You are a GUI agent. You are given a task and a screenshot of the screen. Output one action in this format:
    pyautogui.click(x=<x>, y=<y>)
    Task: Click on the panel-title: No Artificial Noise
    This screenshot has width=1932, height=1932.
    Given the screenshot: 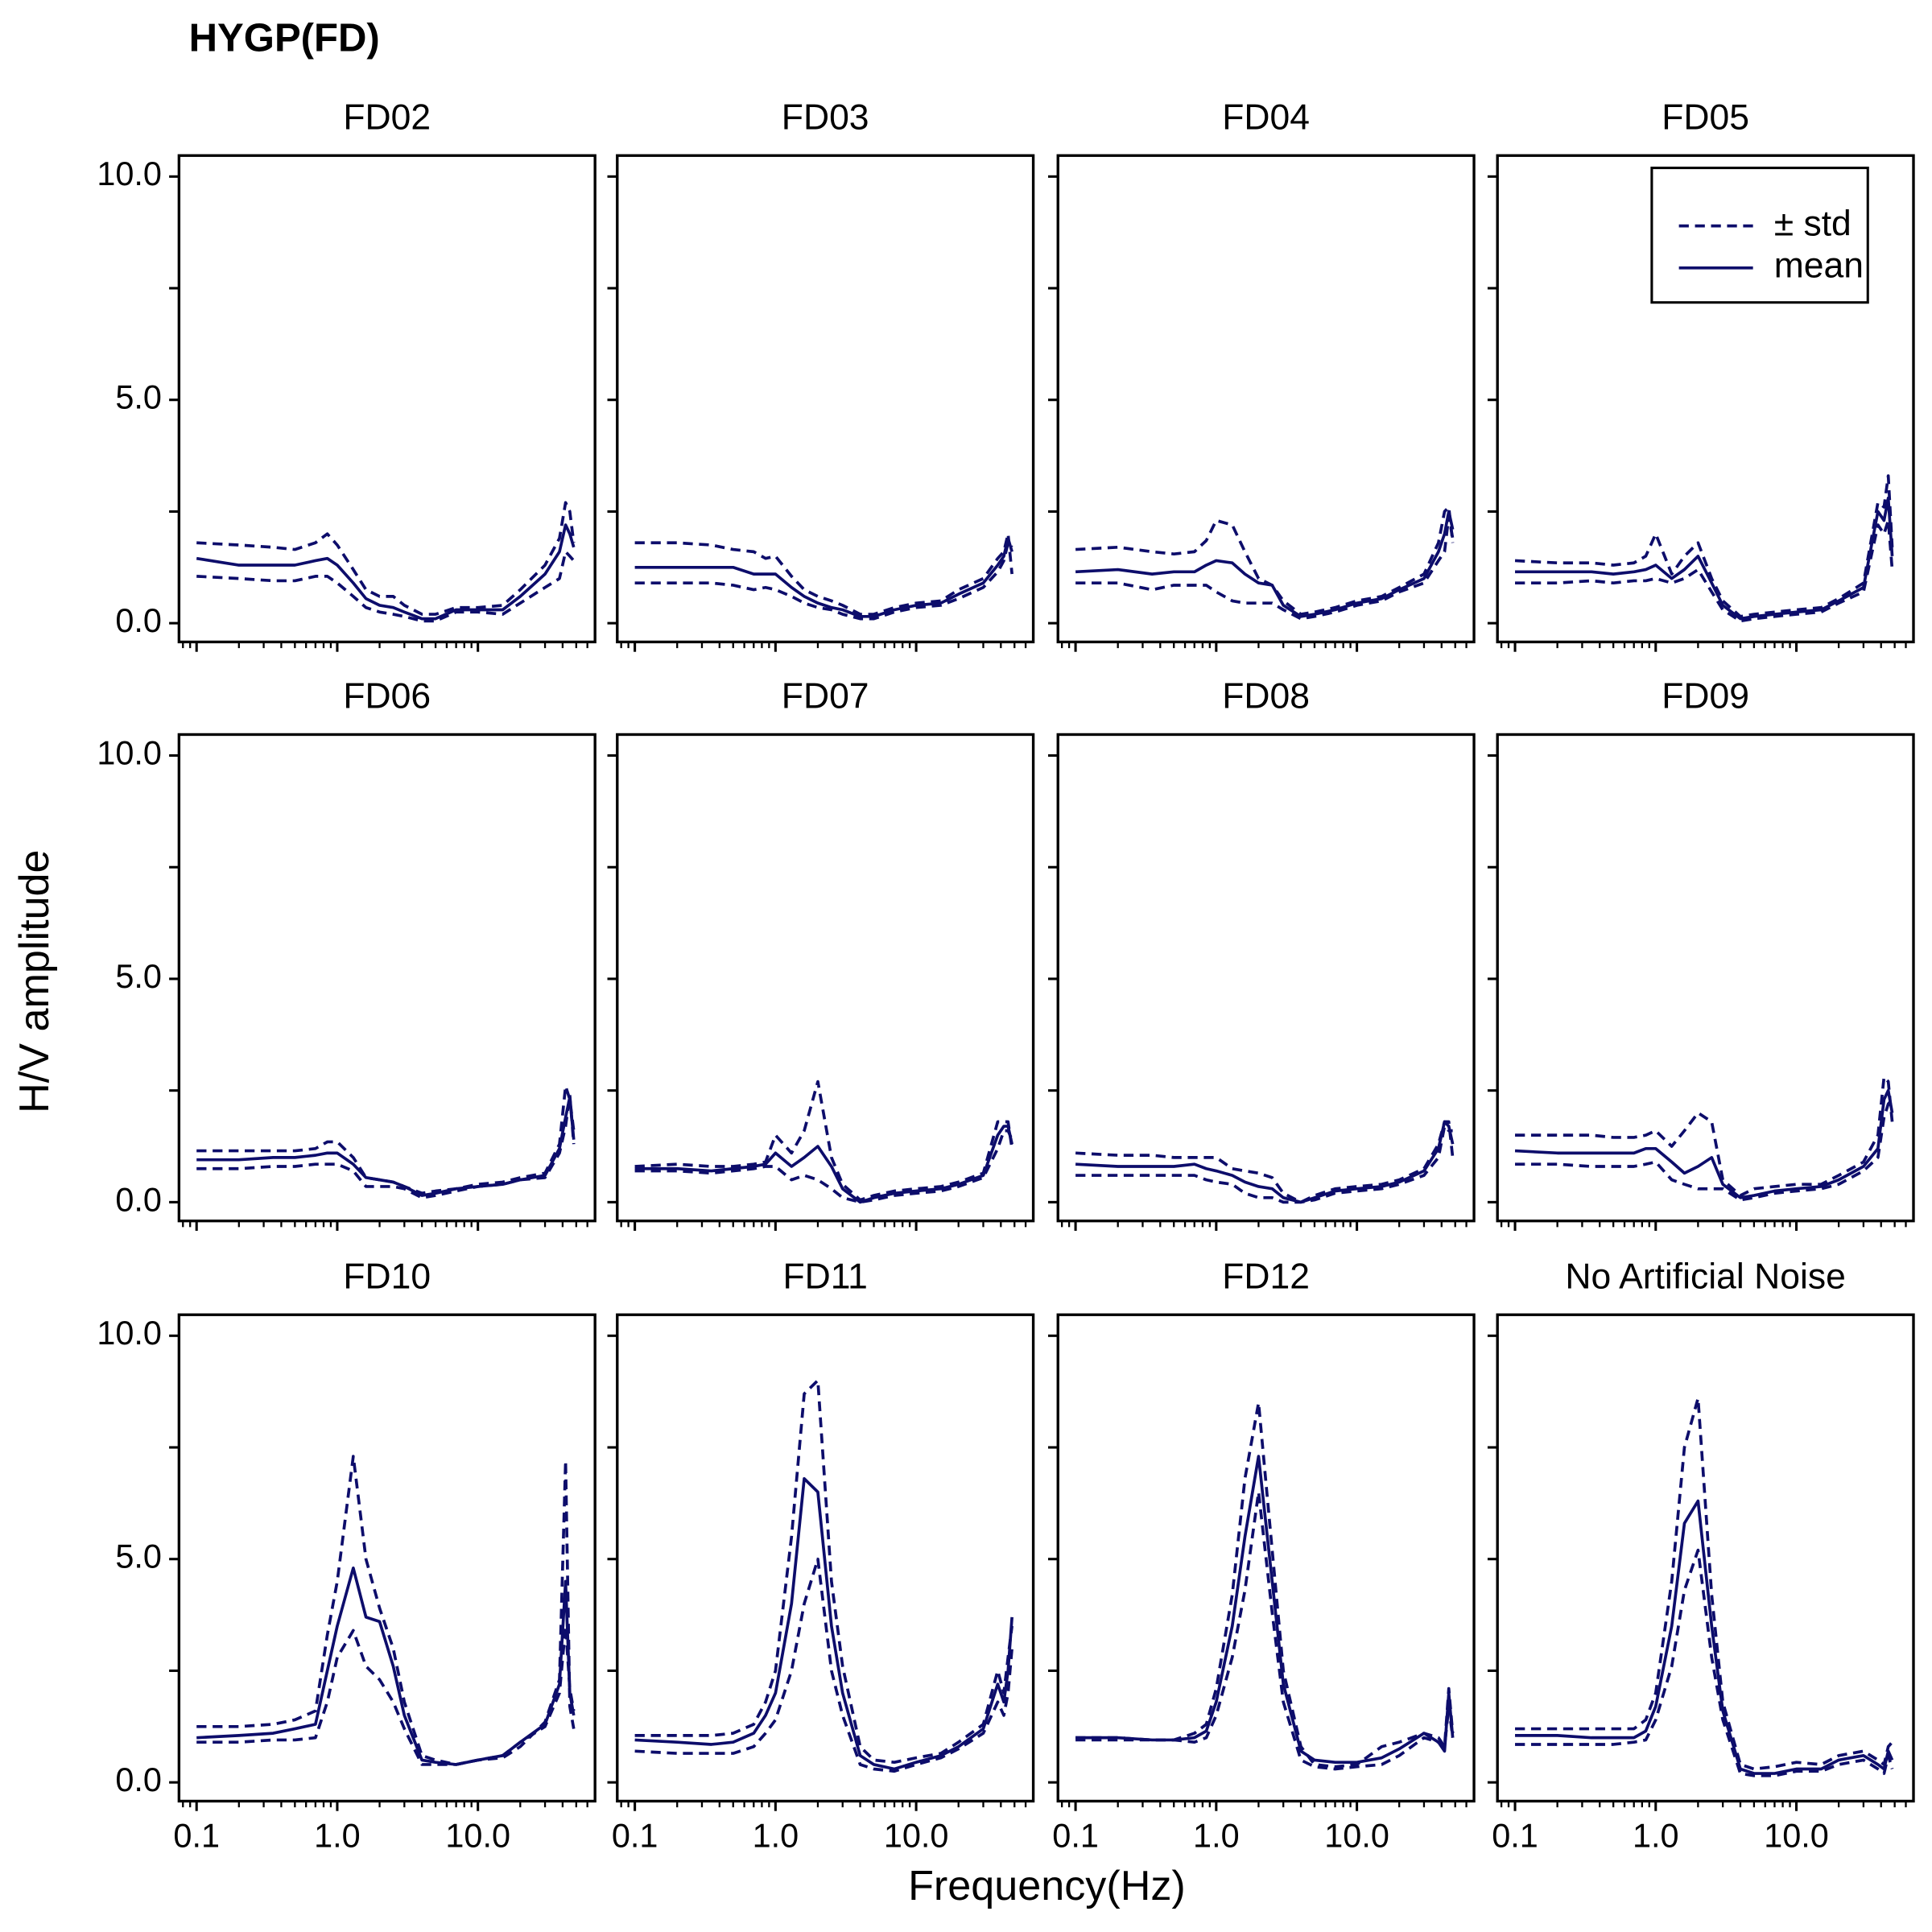 What is the action you would take?
    pyautogui.click(x=1705, y=1277)
    